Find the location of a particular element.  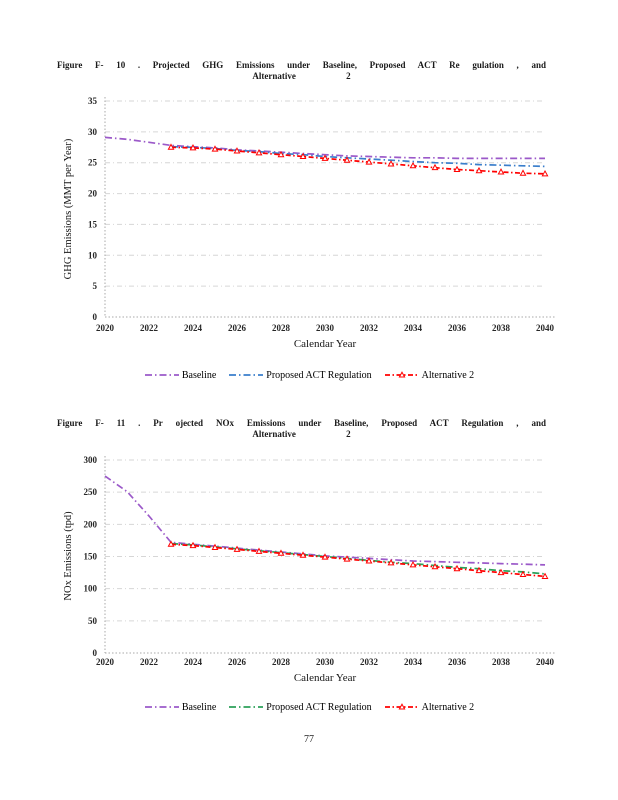

y-tick-label: 50 is located at coordinates (93, 621).